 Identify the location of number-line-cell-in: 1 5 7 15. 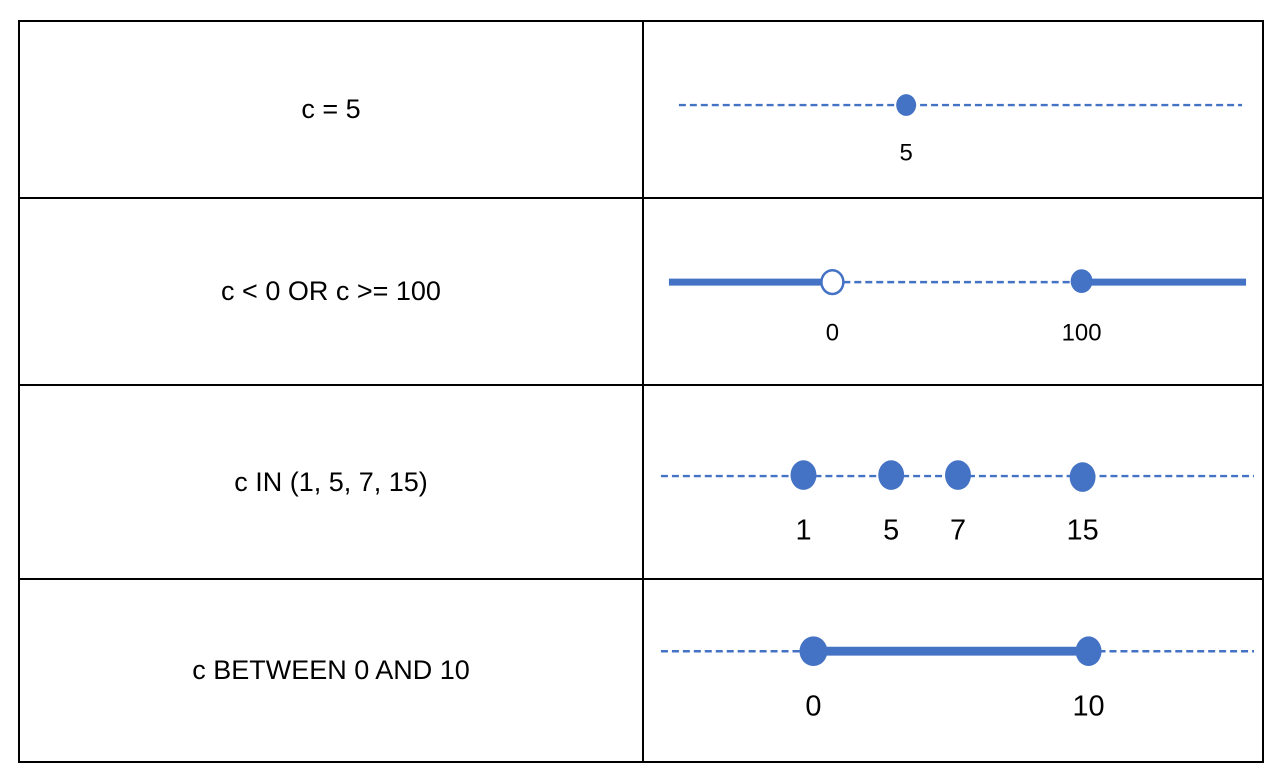
(953, 483).